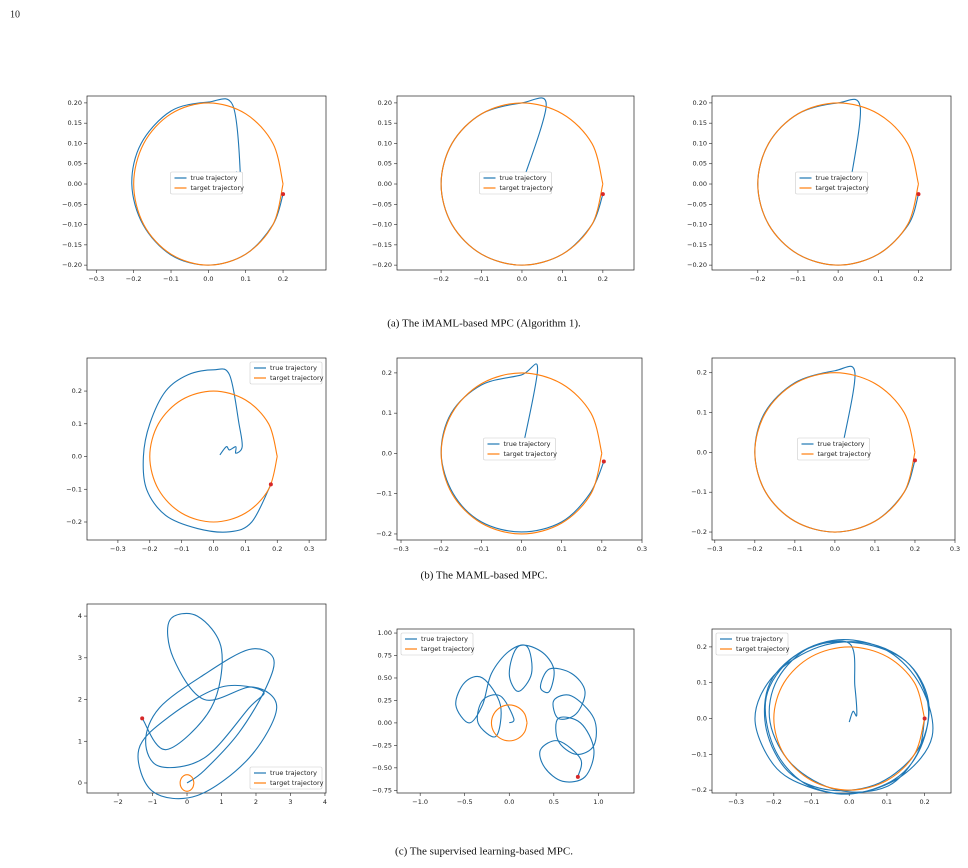 The image size is (968, 868). What do you see at coordinates (385, 656) in the screenshot?
I see `y-tick-label: 0.75` at bounding box center [385, 656].